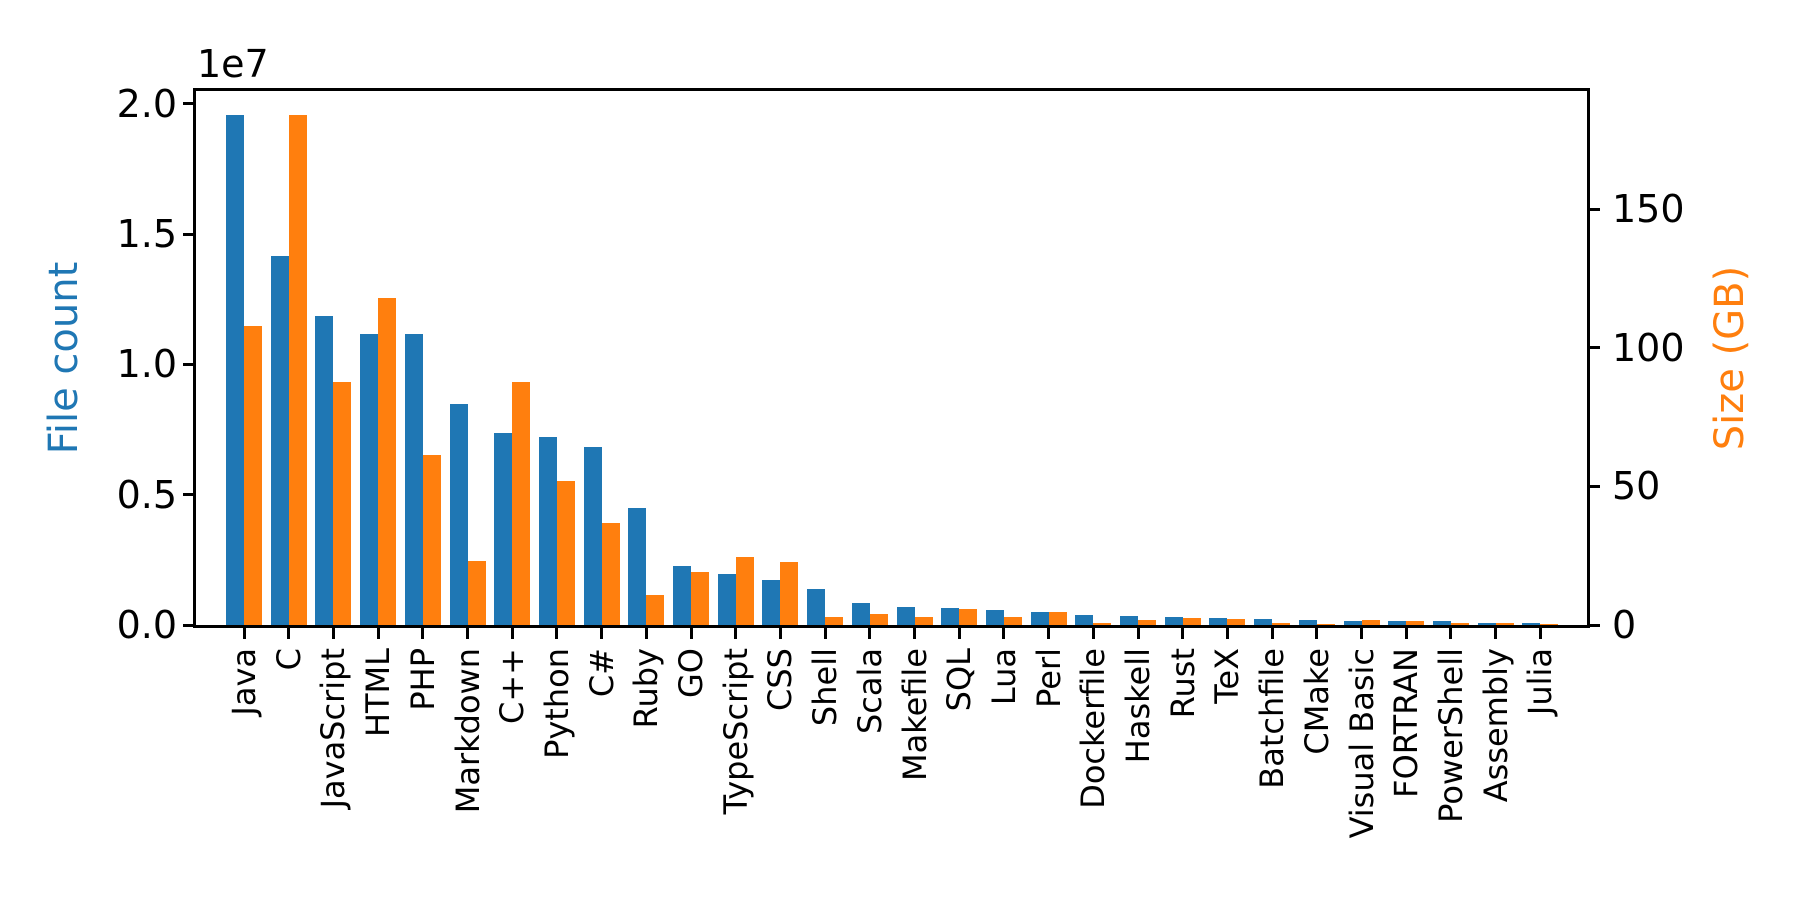 This screenshot has width=1800, height=900. What do you see at coordinates (905, 616) in the screenshot?
I see `bar-file-count-Makefile` at bounding box center [905, 616].